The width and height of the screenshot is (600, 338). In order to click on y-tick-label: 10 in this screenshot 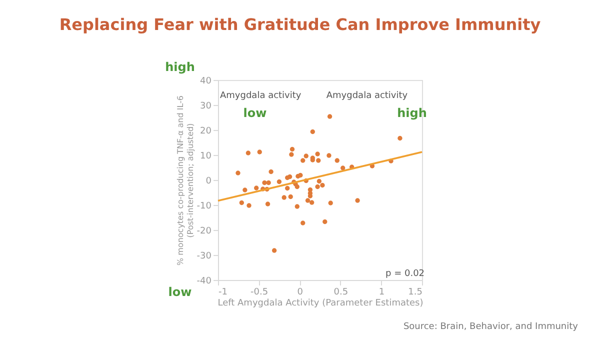, I will do `click(206, 157)`.